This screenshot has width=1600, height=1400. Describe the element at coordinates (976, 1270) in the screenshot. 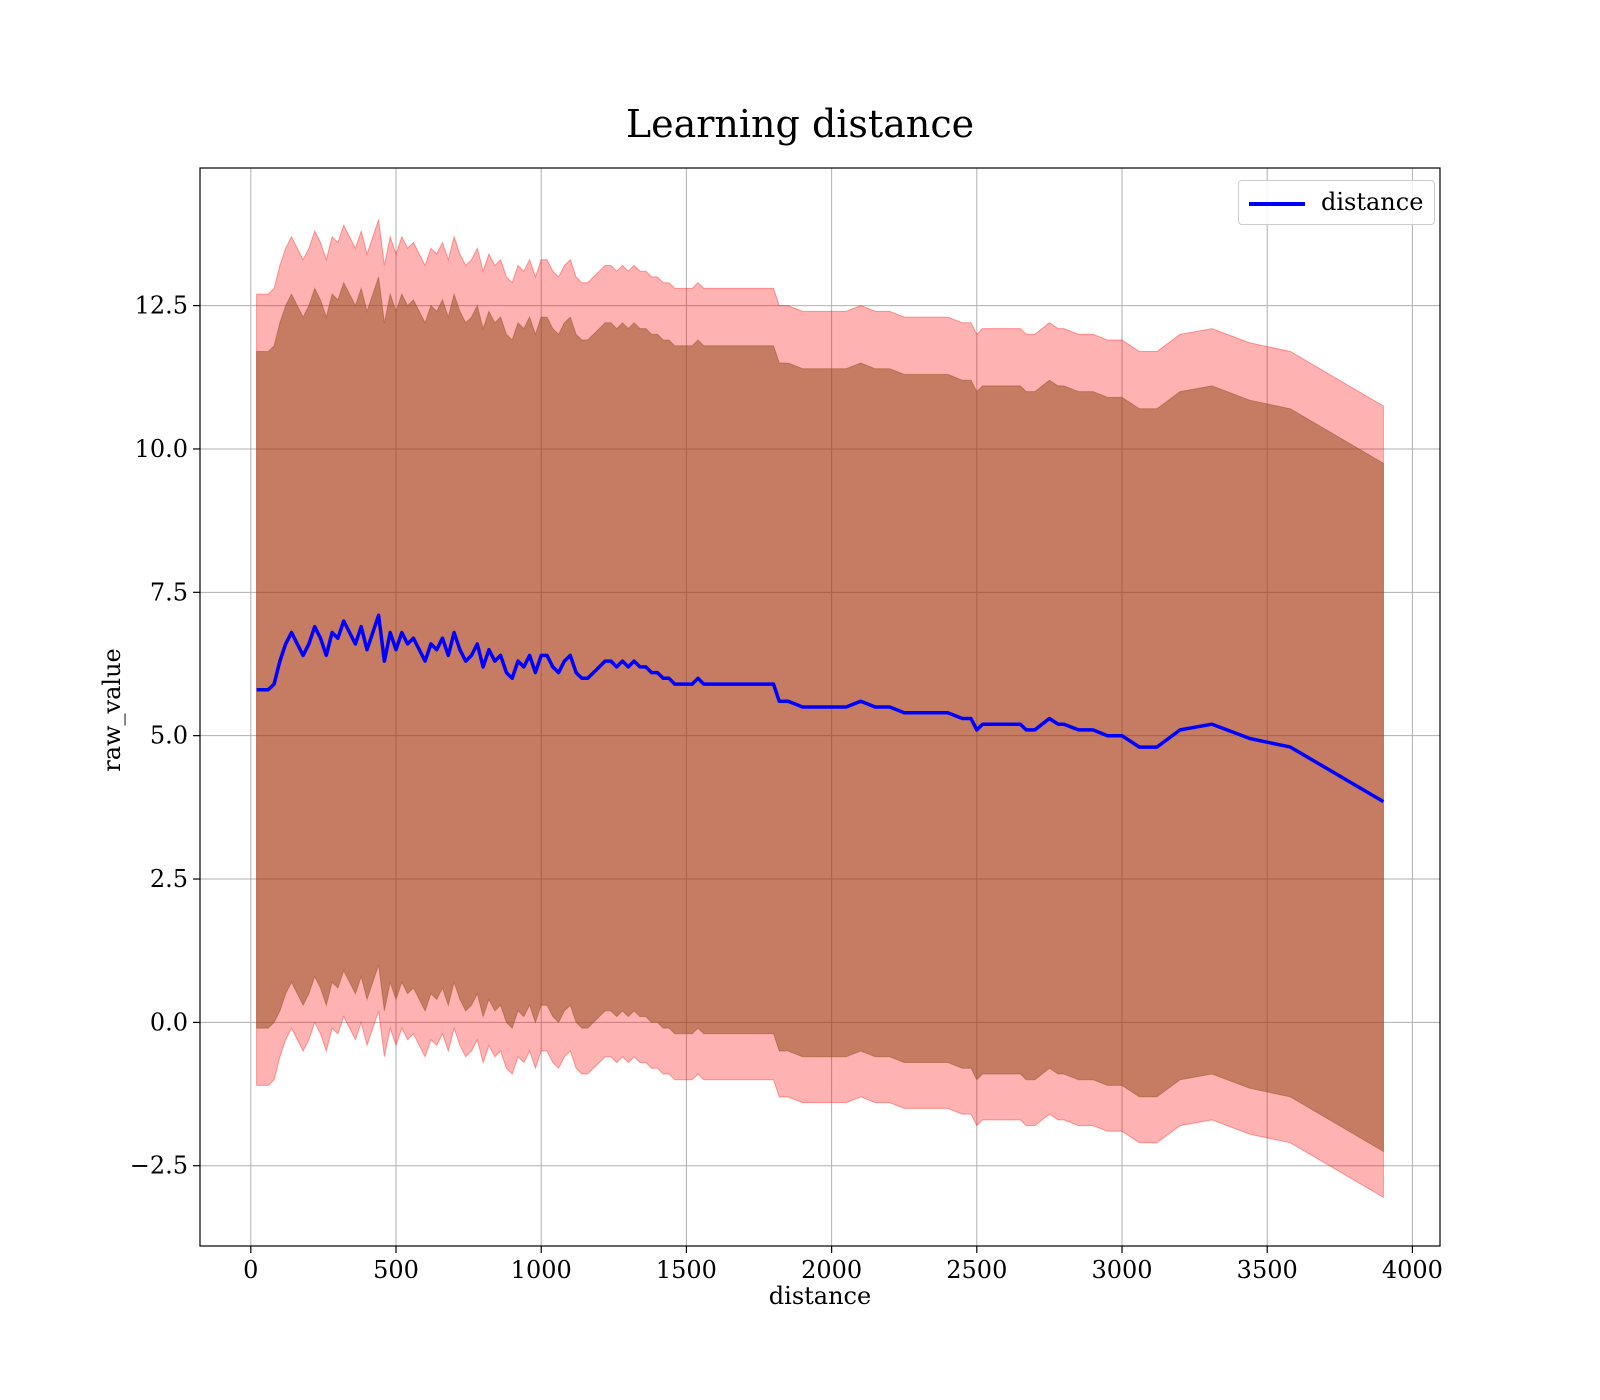

I see `x-tick-label: 2500` at that location.